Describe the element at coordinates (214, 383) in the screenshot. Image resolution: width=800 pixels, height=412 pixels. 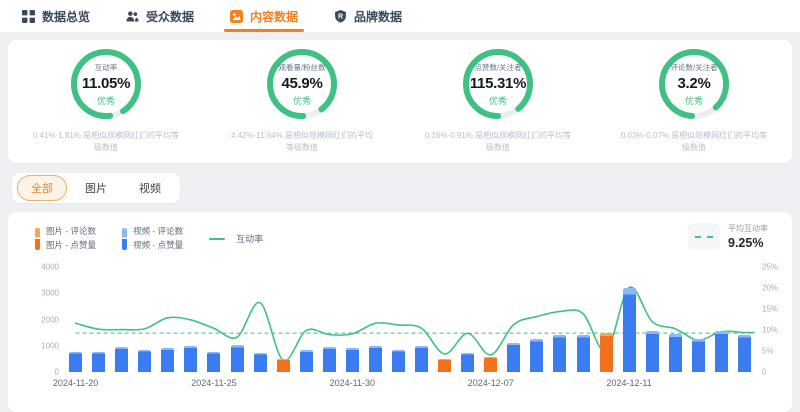
I see `x-axis-label: 2024-11-25` at that location.